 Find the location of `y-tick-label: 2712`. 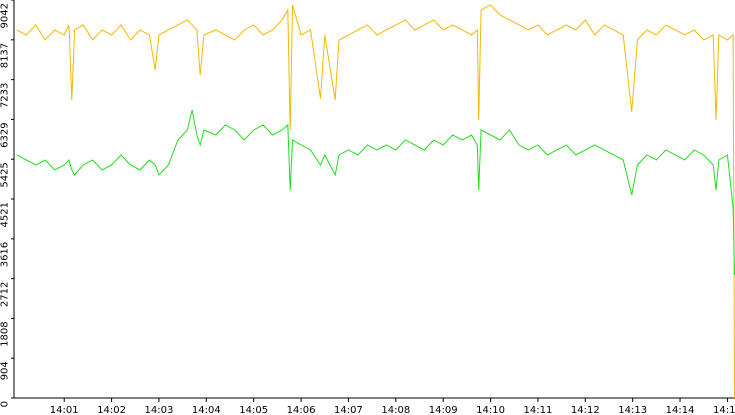

y-tick-label: 2712 is located at coordinates (5, 294).